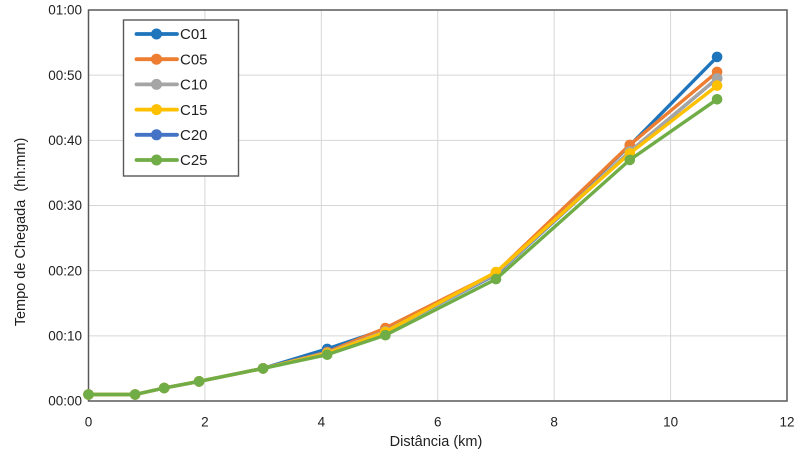 The height and width of the screenshot is (456, 803). I want to click on x-axis-tick-labels: 0 2 4 6 8 10 12, so click(440, 422).